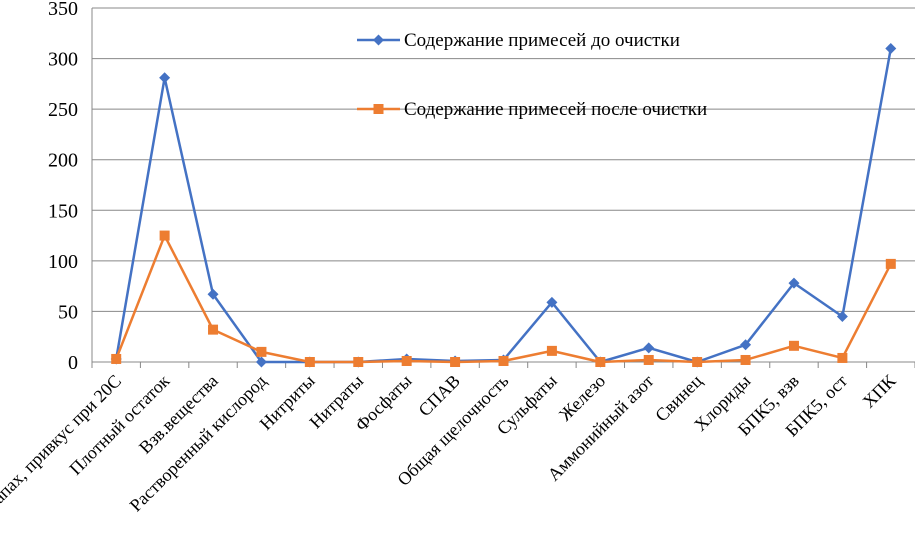 This screenshot has height=549, width=915. What do you see at coordinates (63, 187) in the screenshot?
I see `y-axis-tick-labels: 0 50 100 150 200 250 300 350` at bounding box center [63, 187].